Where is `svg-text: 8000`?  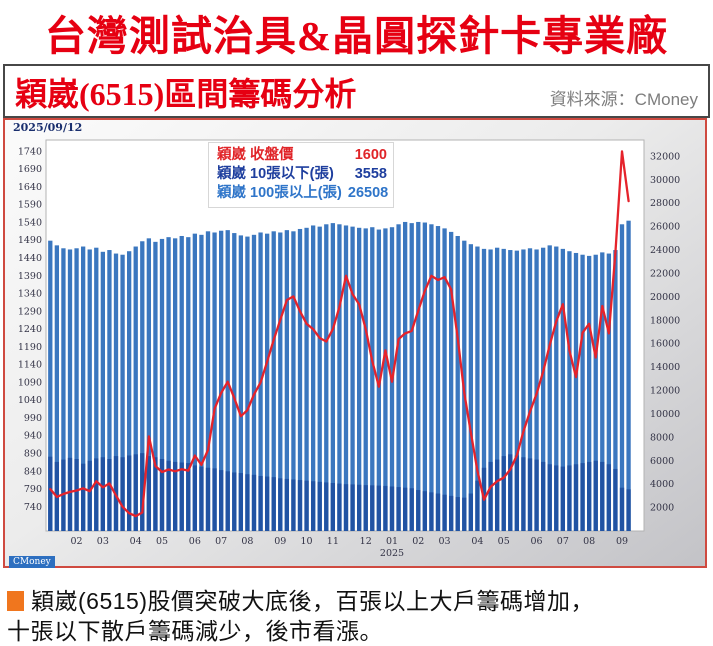 svg-text: 8000 is located at coordinates (662, 437).